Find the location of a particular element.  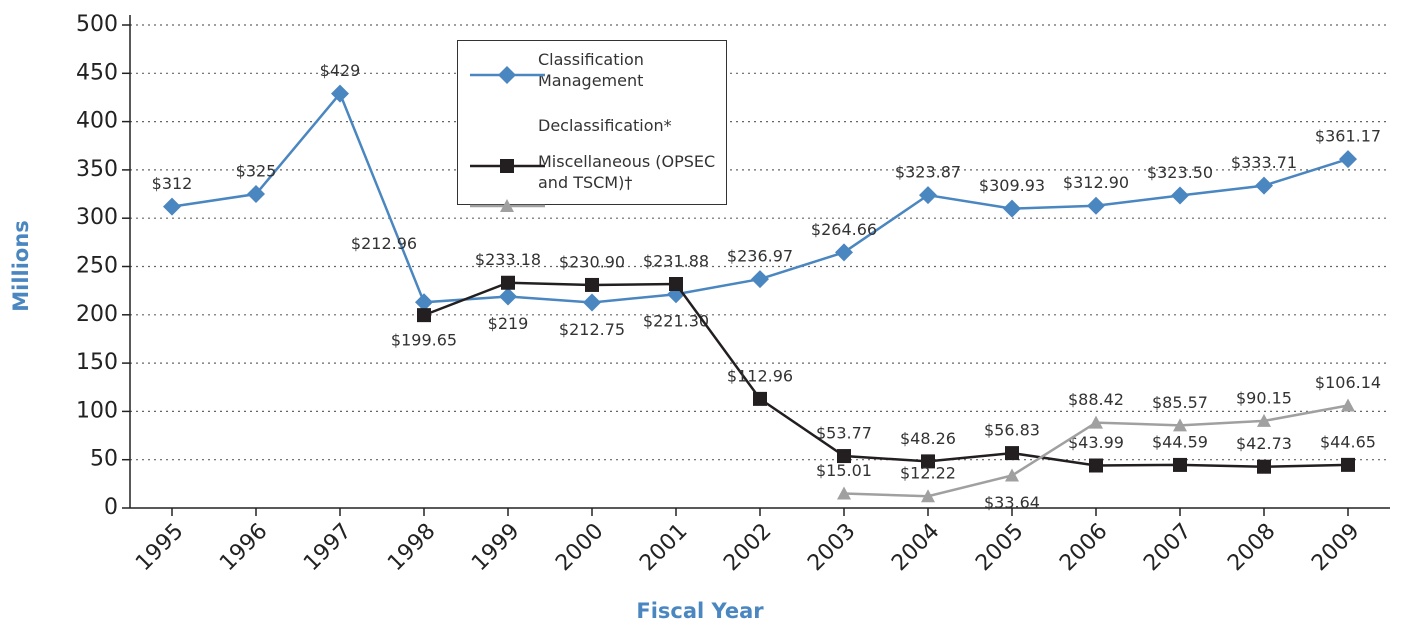

y-tick-label: 500 is located at coordinates (97, 24).